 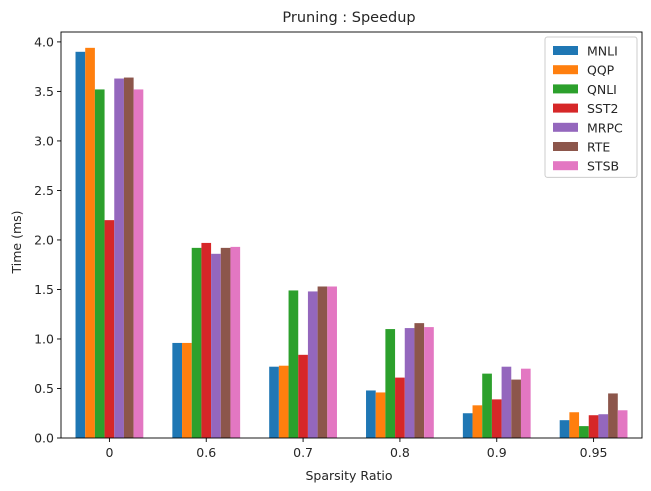 What do you see at coordinates (603, 166) in the screenshot?
I see `legend-label-stsb: STSB` at bounding box center [603, 166].